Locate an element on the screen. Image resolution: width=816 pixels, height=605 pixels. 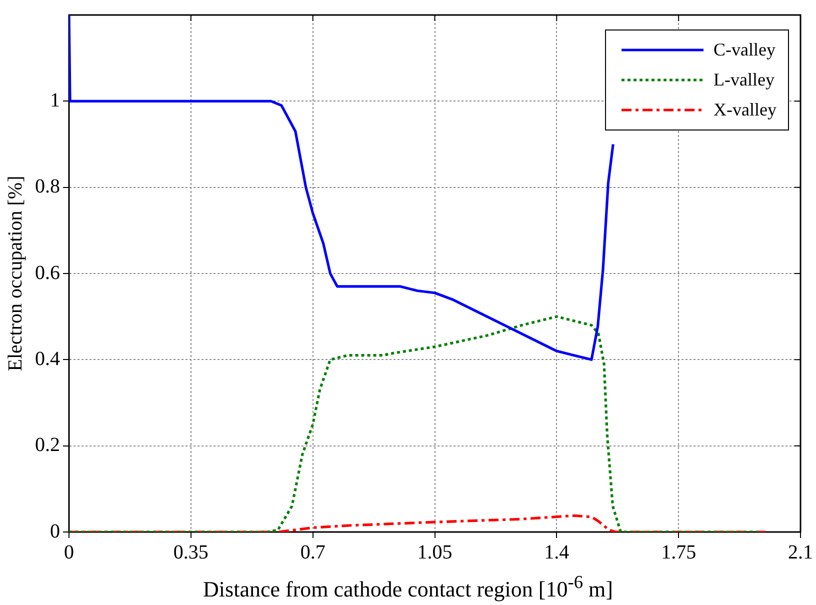
y-tick-label: 1 is located at coordinates (55, 100).